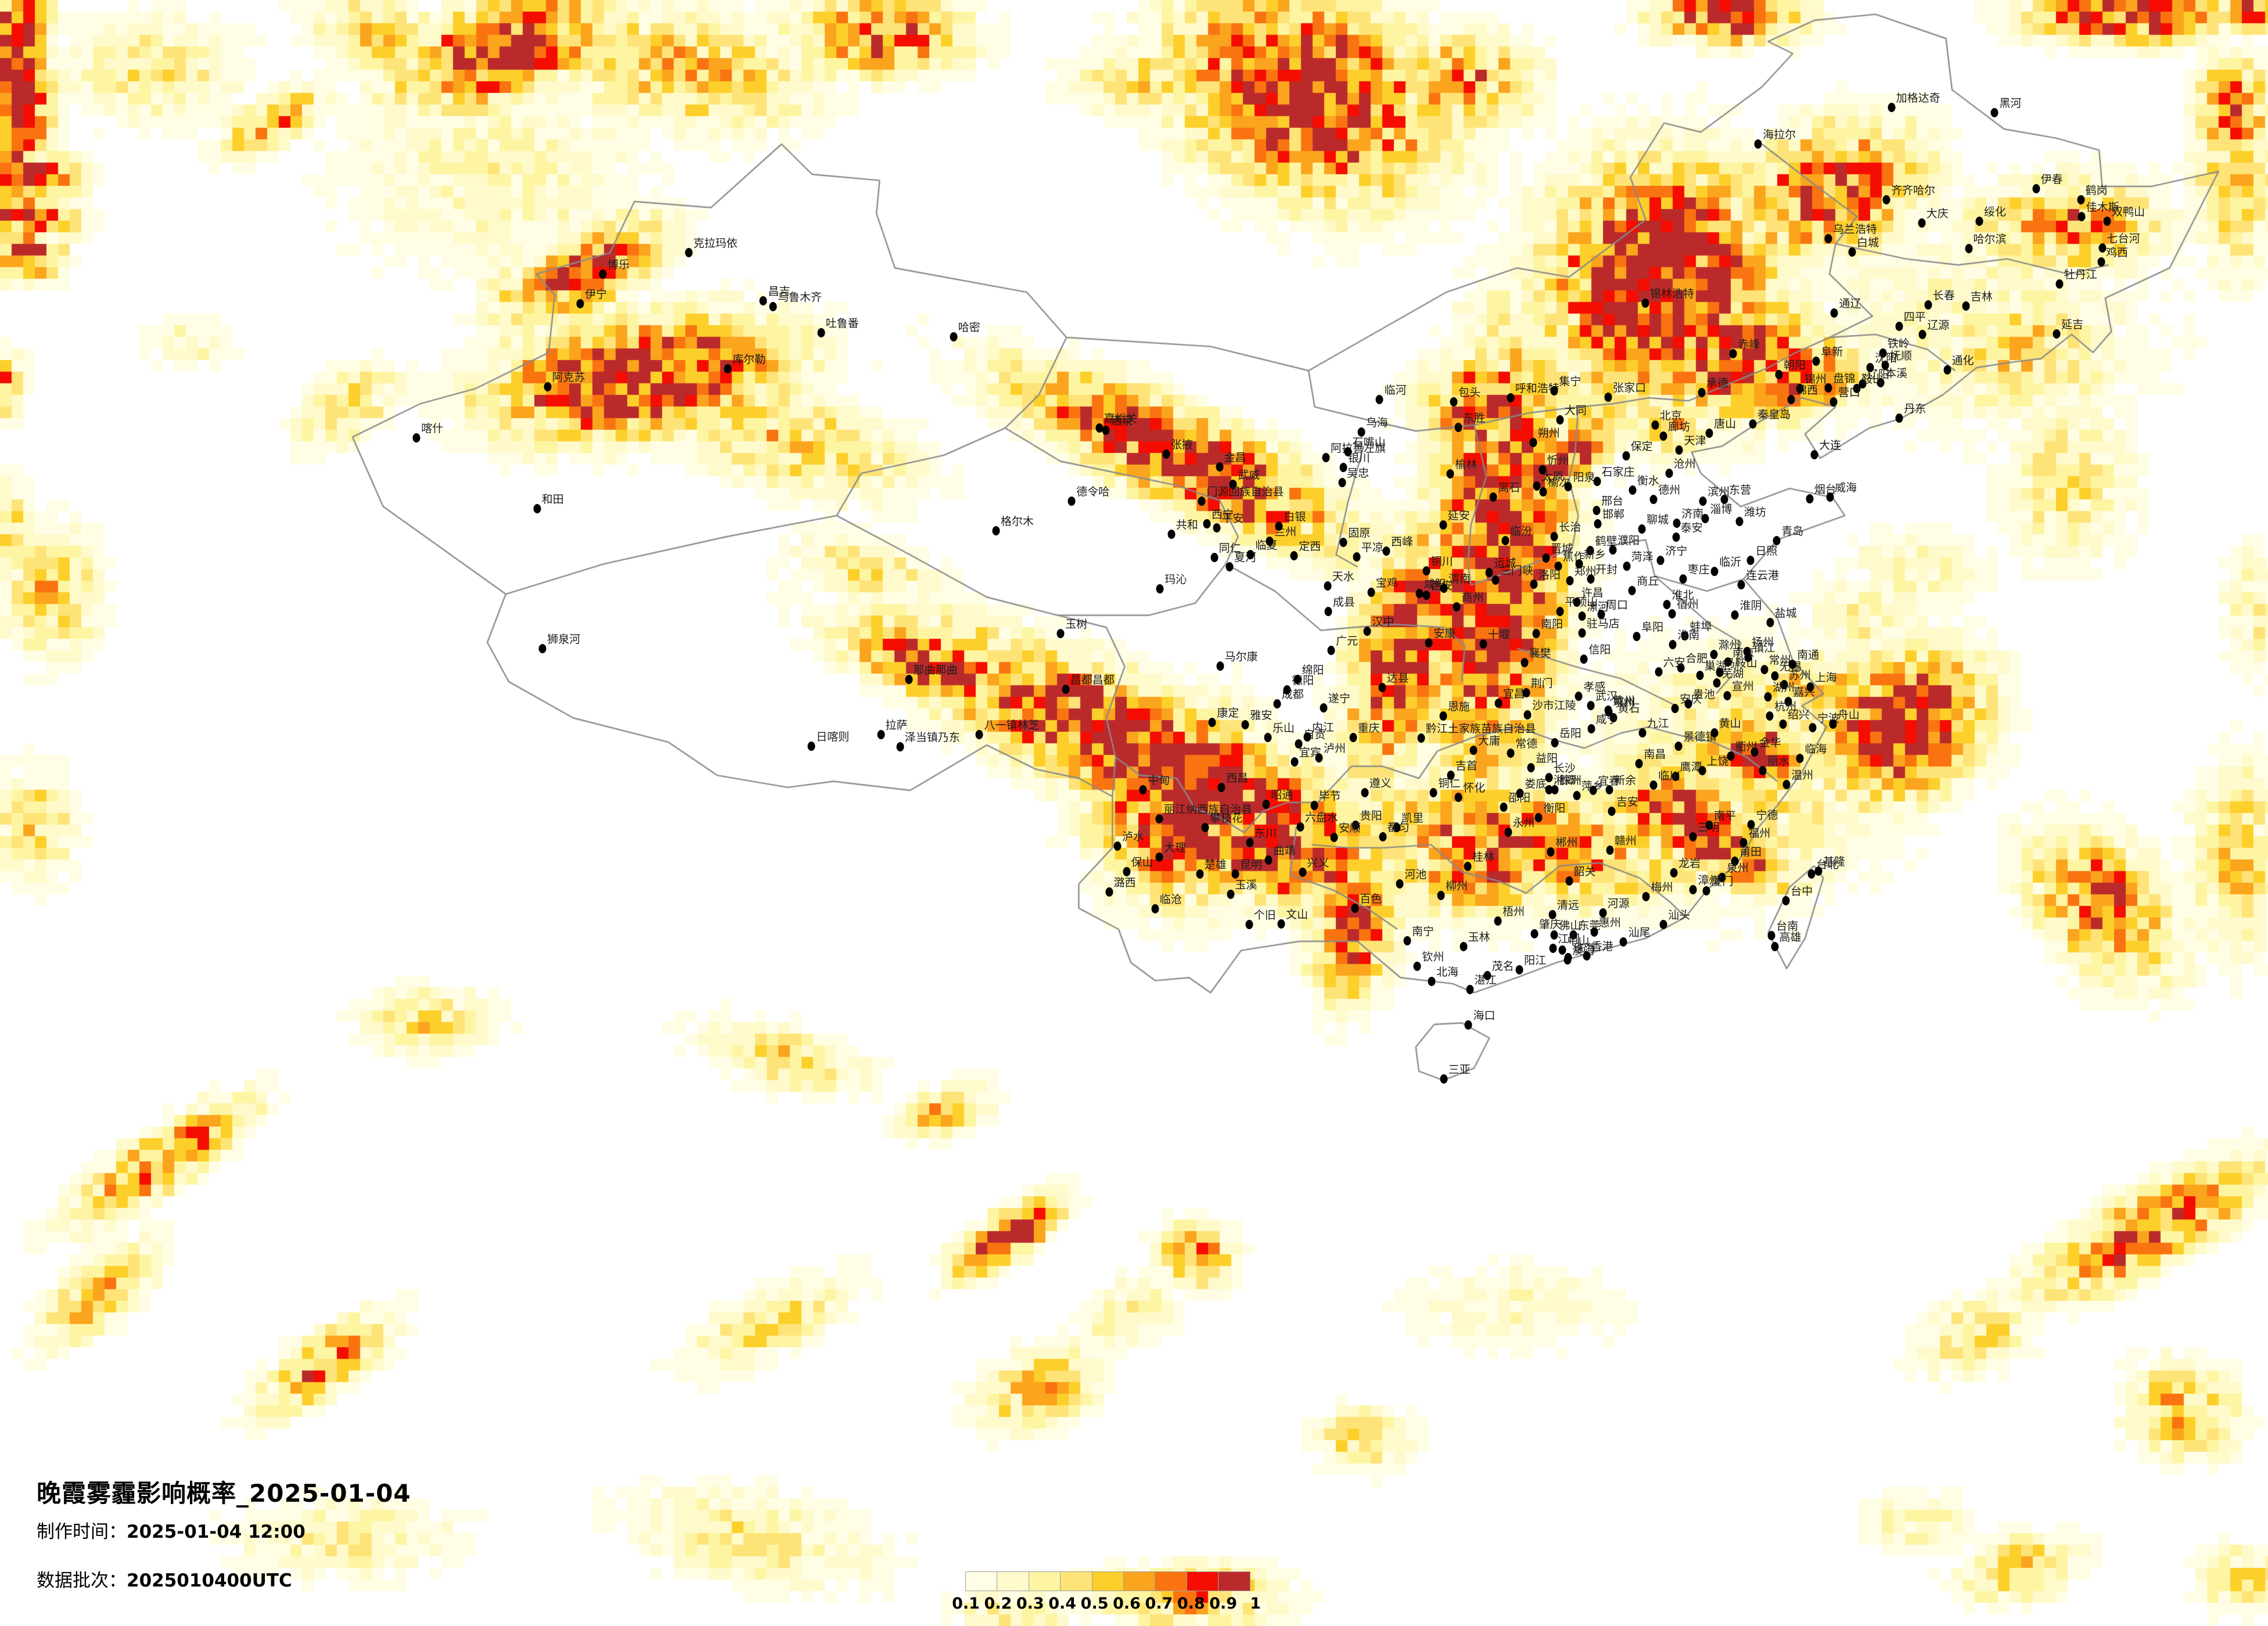 The width and height of the screenshot is (2268, 1626). I want to click on city-label: 宝鸡, so click(1386, 582).